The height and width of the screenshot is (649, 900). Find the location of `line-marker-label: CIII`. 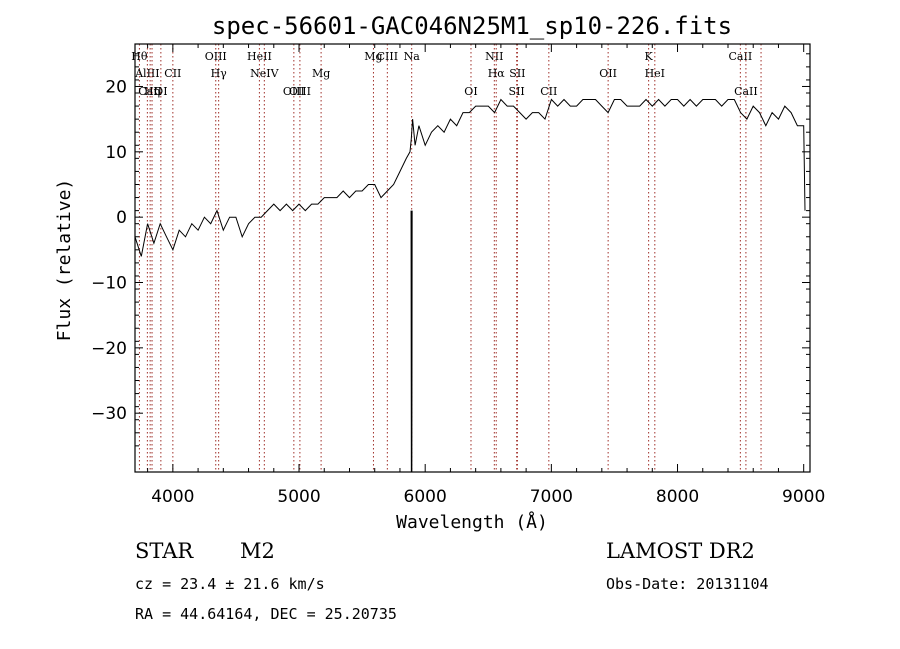

line-marker-label: CIII is located at coordinates (387, 56).